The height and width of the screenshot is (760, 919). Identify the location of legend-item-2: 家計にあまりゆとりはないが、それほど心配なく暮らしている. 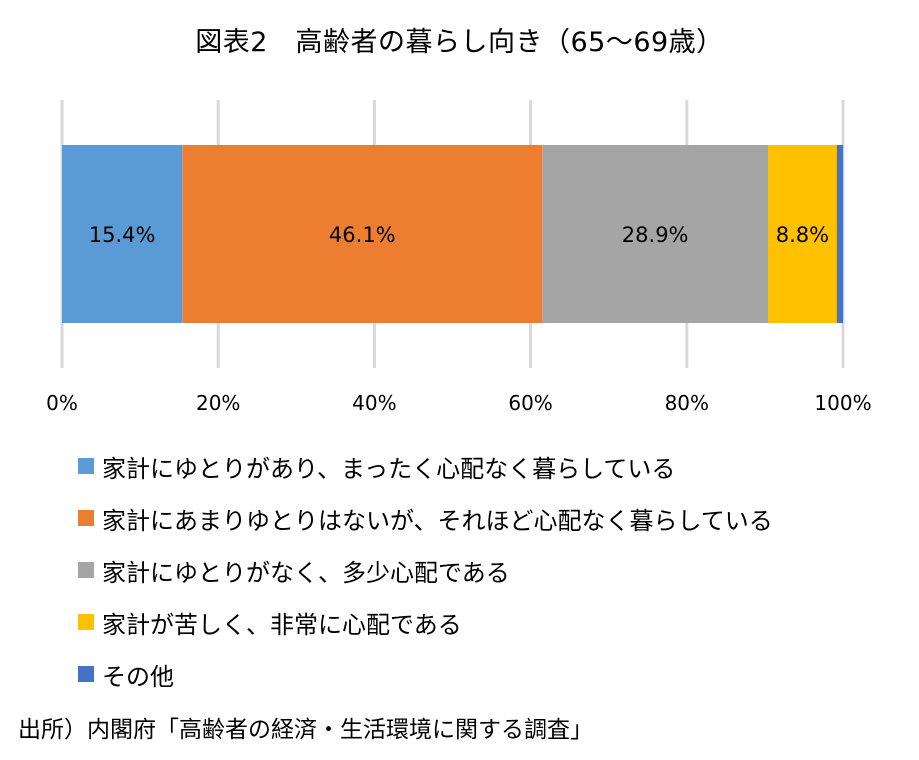
(425, 518).